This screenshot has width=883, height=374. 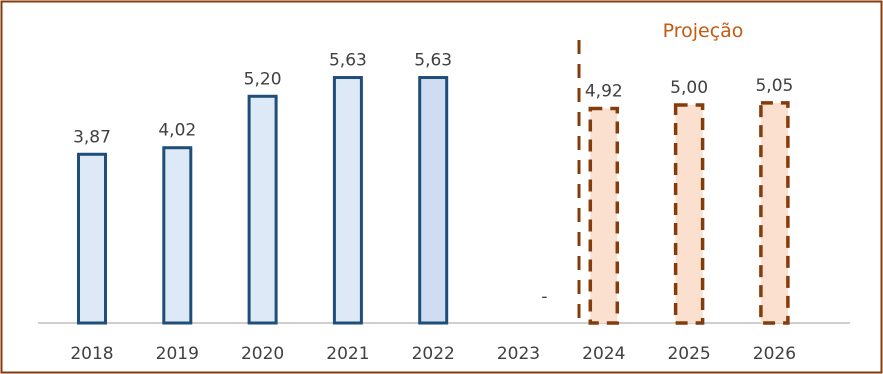 What do you see at coordinates (774, 86) in the screenshot?
I see `value-label-2026: 5,05` at bounding box center [774, 86].